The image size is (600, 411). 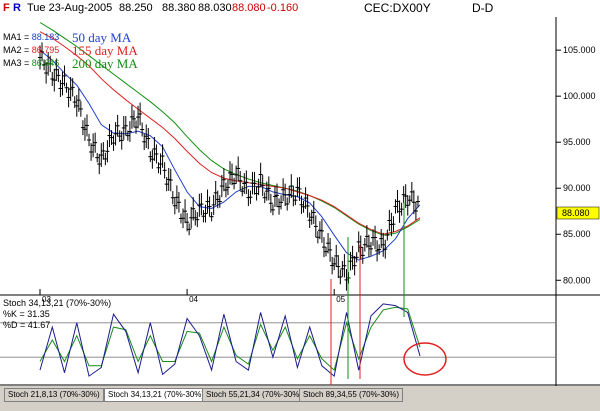 I want to click on indicator-tab: Stoch 21,8,13 (70%-30%), so click(x=54, y=395).